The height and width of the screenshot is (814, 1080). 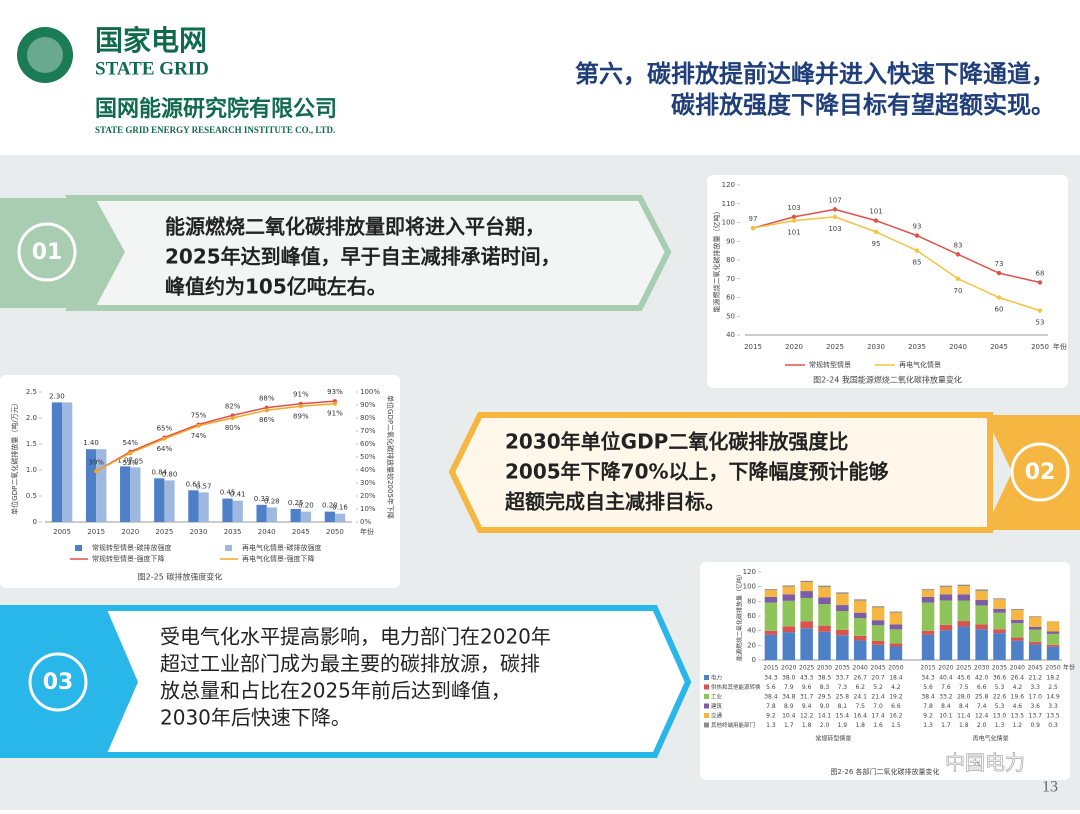 What do you see at coordinates (887, 380) in the screenshot?
I see `chart-caption: 图2-24 我国能源燃烧二氧化碳排放量变化` at bounding box center [887, 380].